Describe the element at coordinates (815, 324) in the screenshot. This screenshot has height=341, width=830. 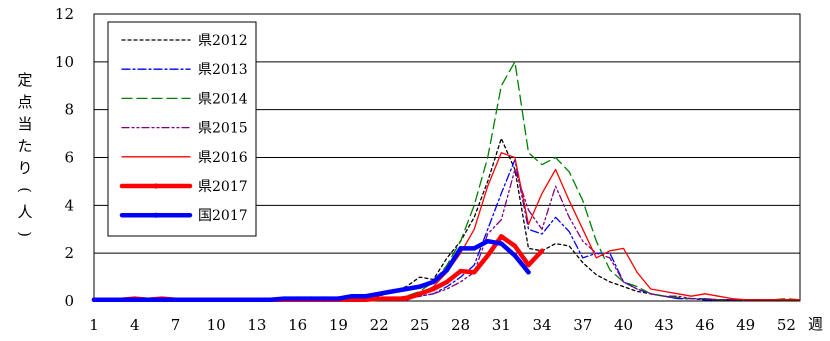
I see `x-axis-label: 週` at that location.